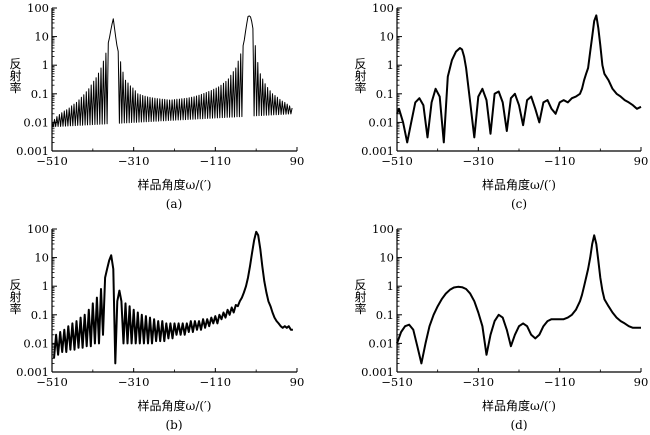 The width and height of the screenshot is (650, 435). I want to click on panel-label: (c), so click(519, 204).